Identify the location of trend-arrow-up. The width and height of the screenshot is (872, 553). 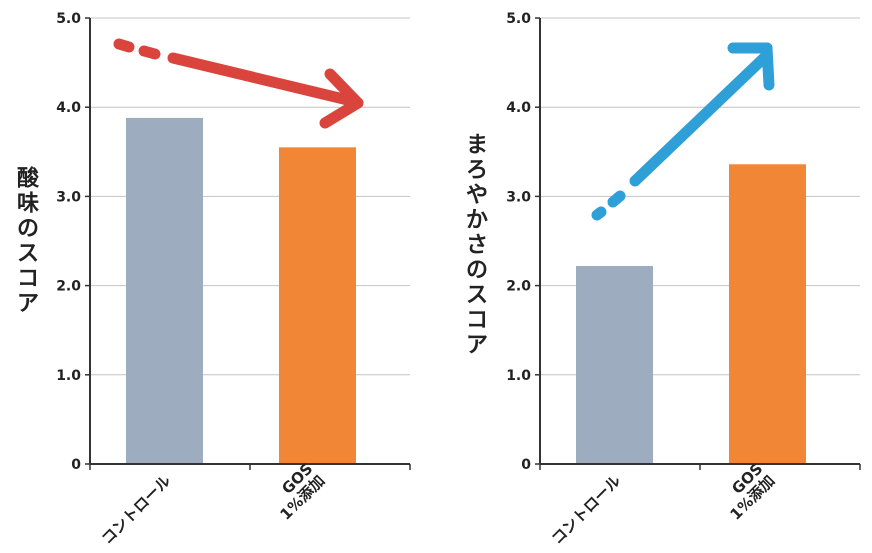
(683, 131).